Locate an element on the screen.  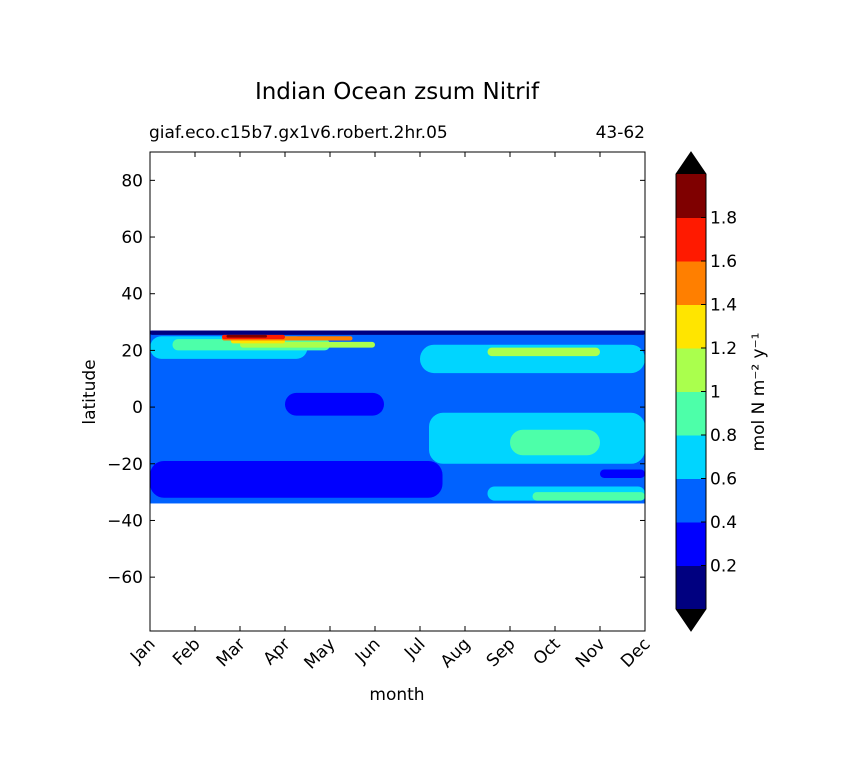
x-tick-label: May is located at coordinates (320, 653).